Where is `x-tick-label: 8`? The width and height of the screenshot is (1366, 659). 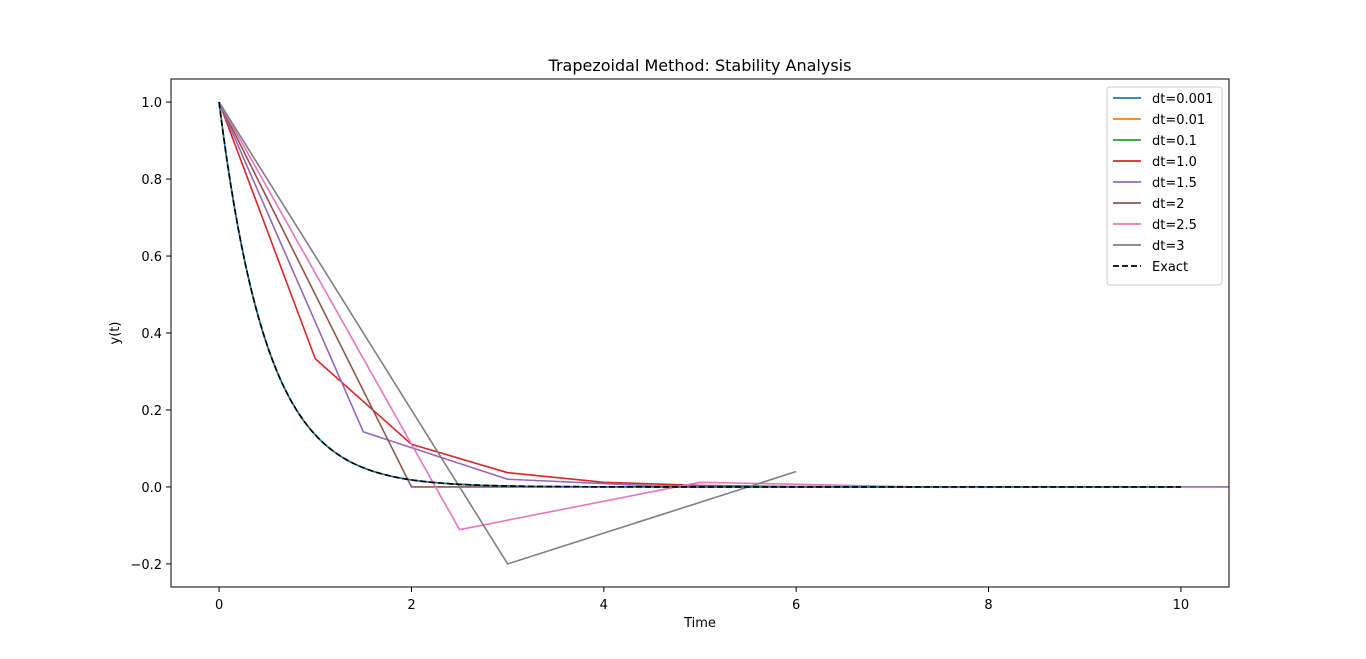 x-tick-label: 8 is located at coordinates (988, 605).